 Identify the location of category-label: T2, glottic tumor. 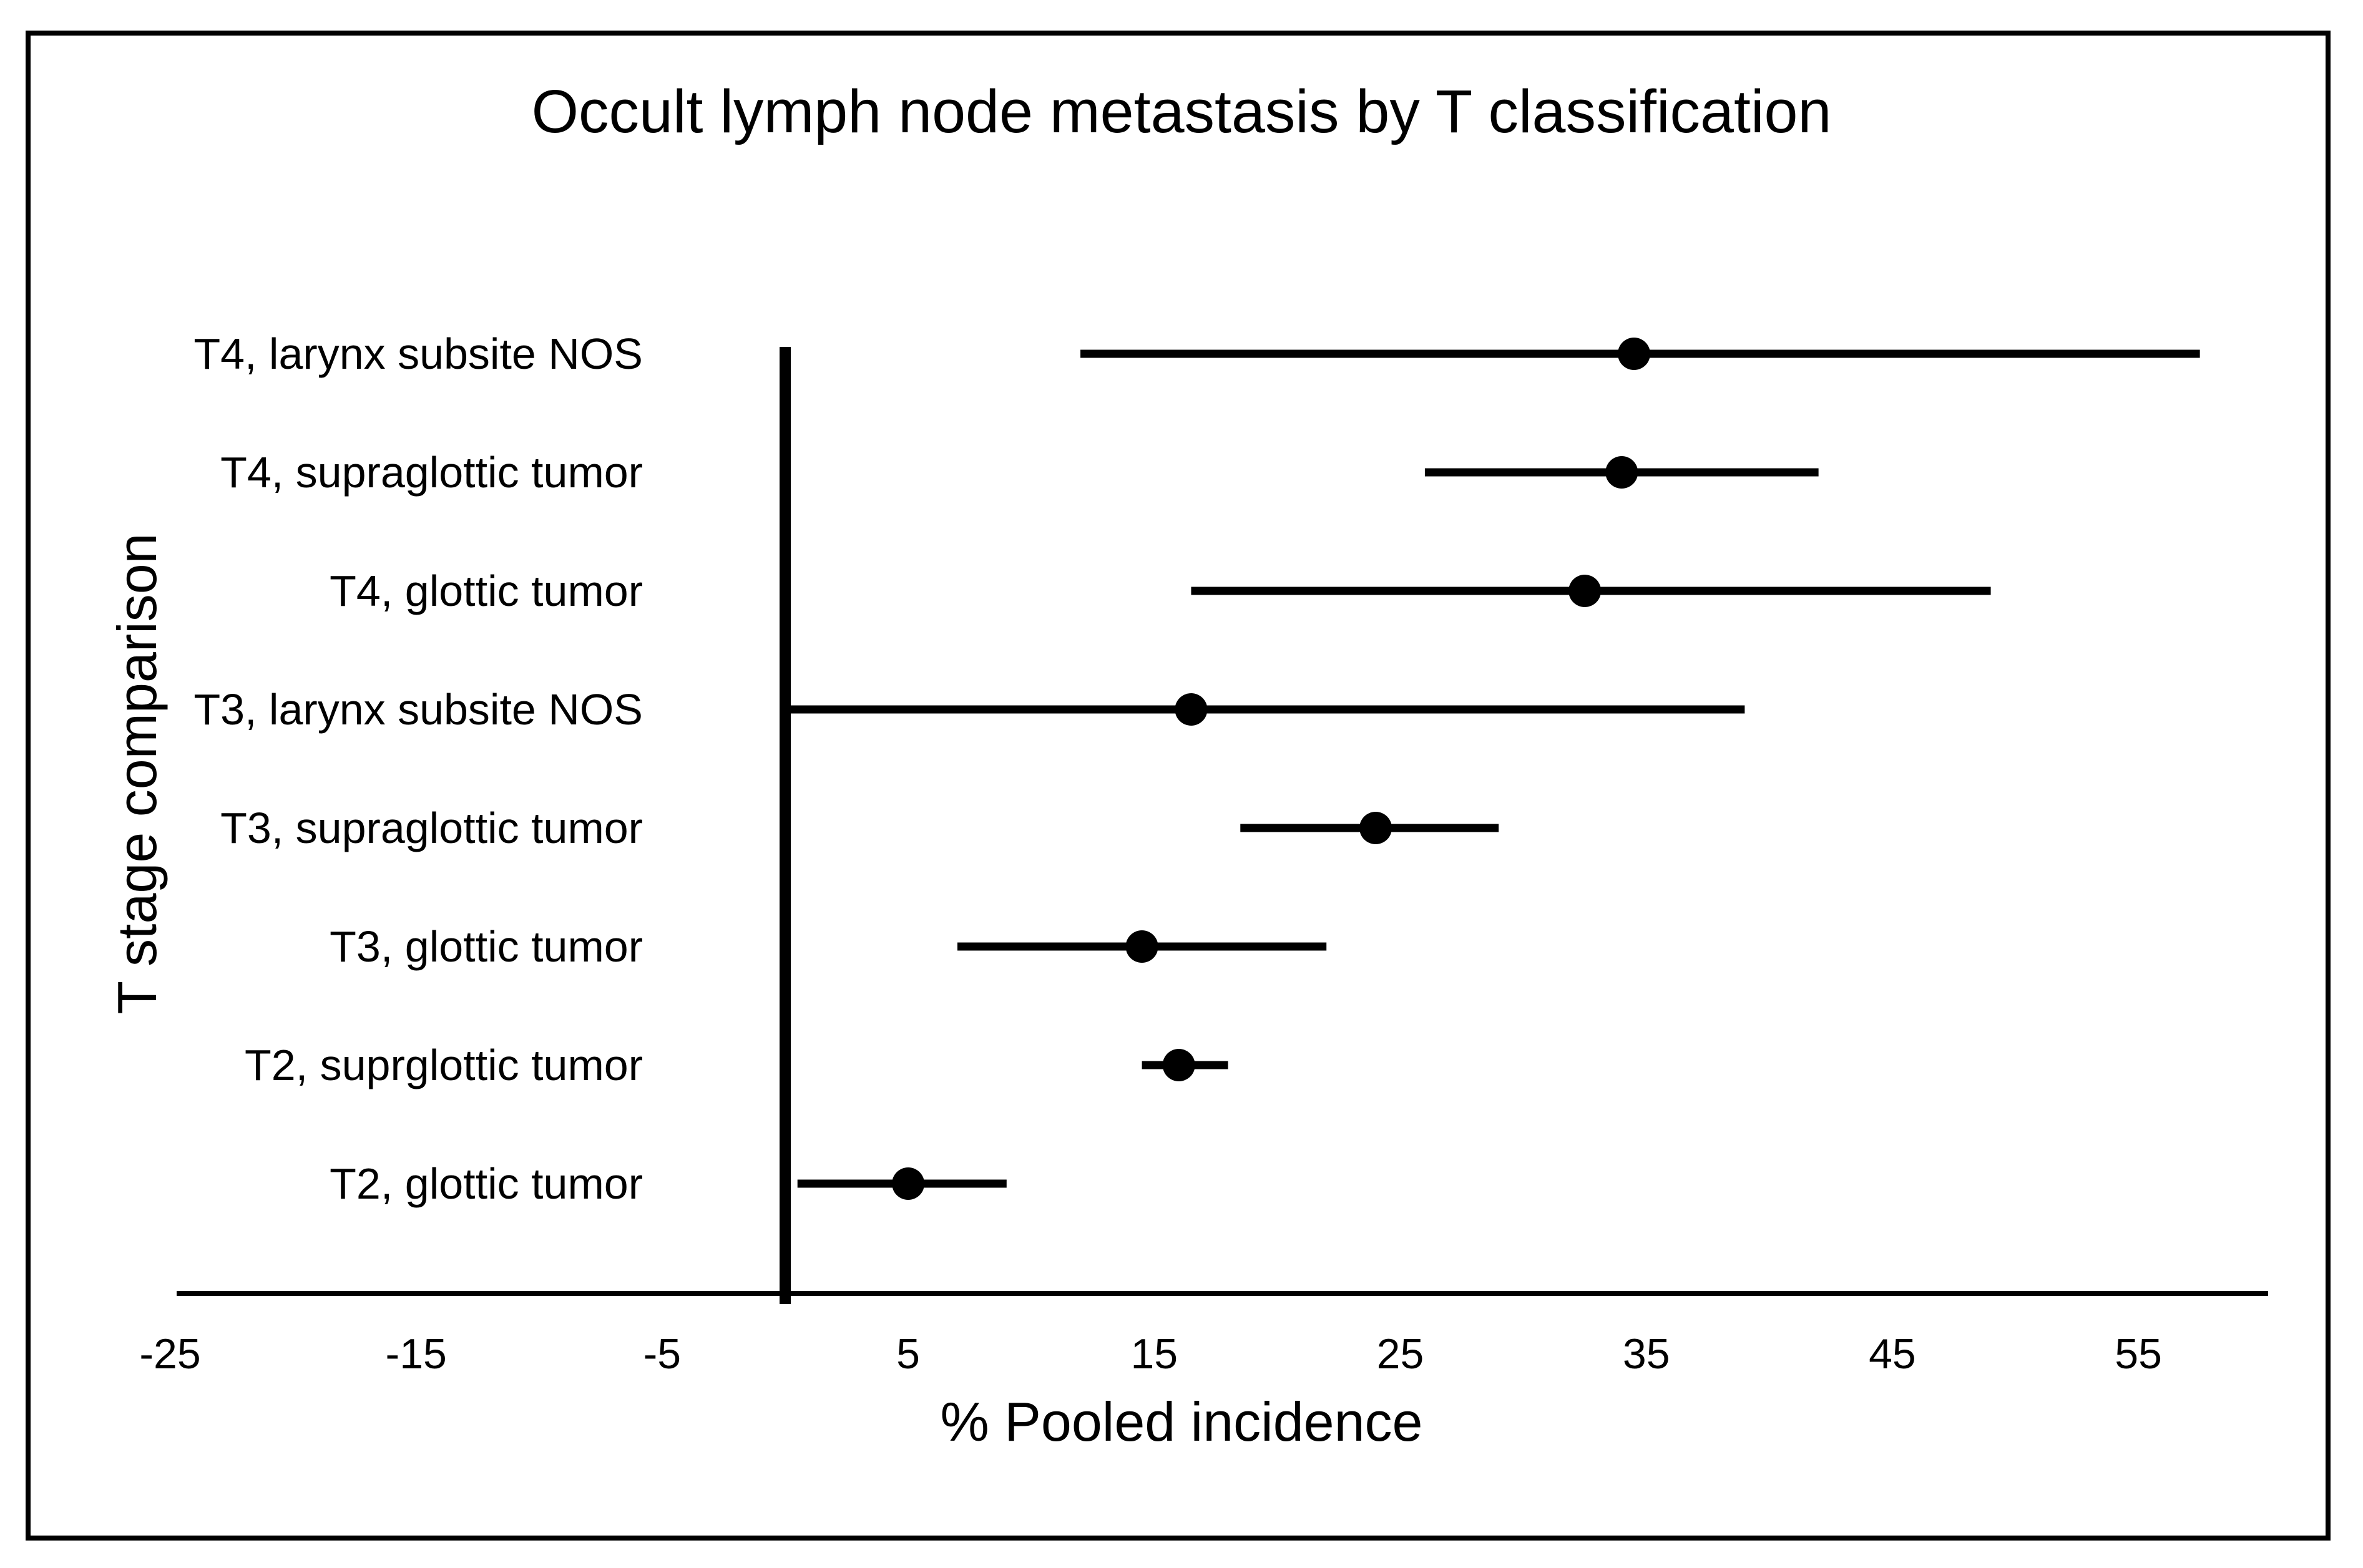
(486, 1183).